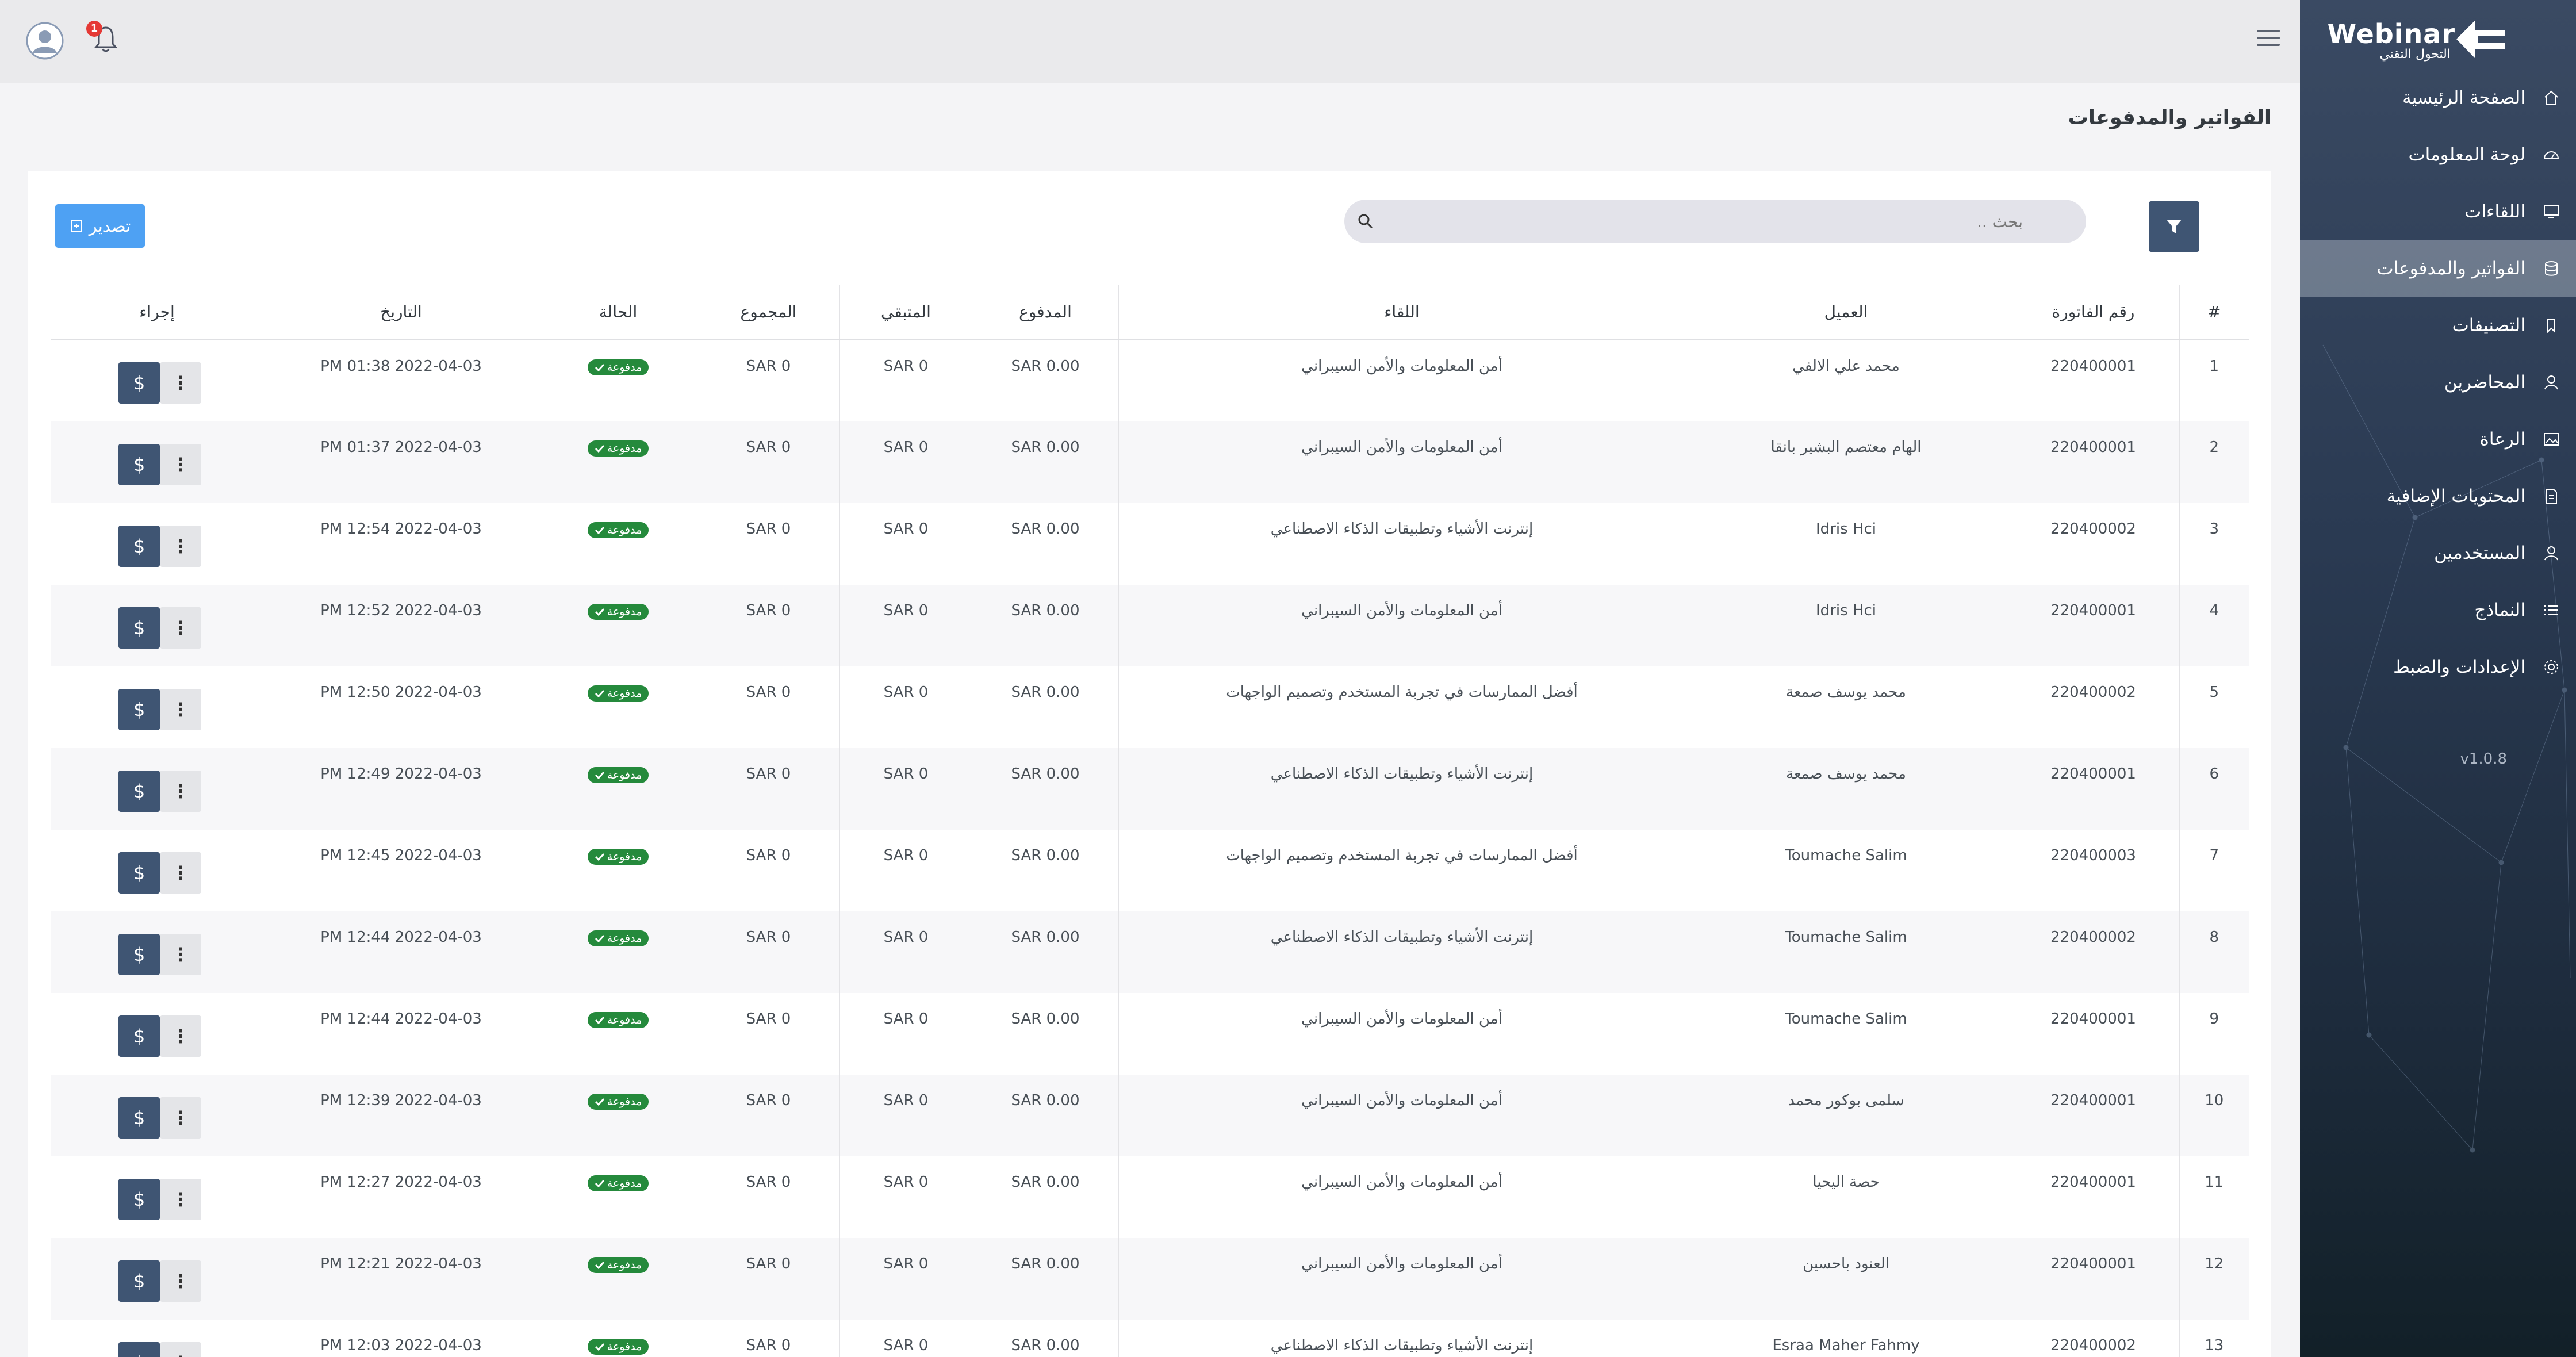 Image resolution: width=2576 pixels, height=1357 pixels. I want to click on cell-meeting: أمن المعلومات والأمن السيبراني, so click(1401, 1115).